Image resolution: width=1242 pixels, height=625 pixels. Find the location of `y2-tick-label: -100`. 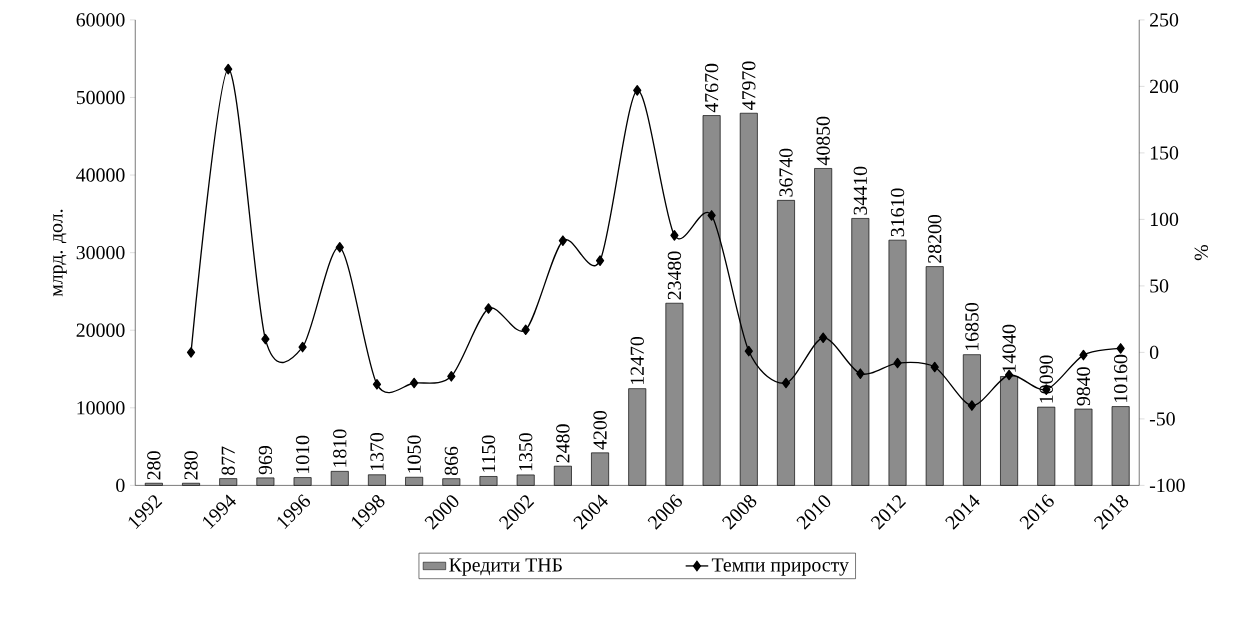

y2-tick-label: -100 is located at coordinates (1167, 485).